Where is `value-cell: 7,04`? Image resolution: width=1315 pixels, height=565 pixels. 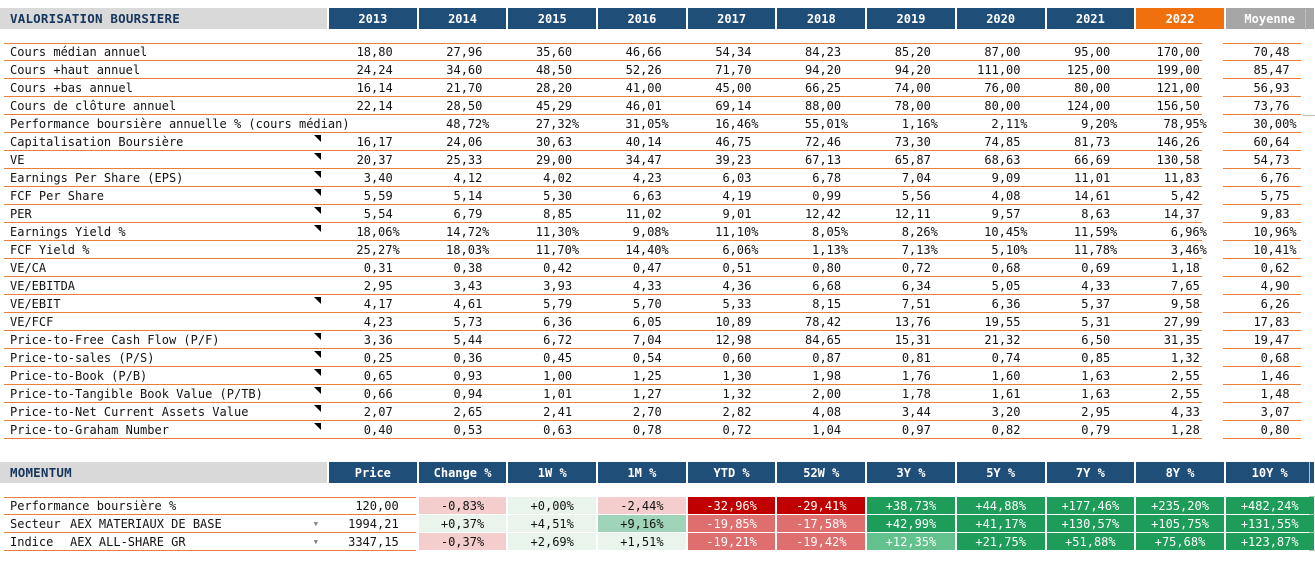 value-cell: 7,04 is located at coordinates (647, 340).